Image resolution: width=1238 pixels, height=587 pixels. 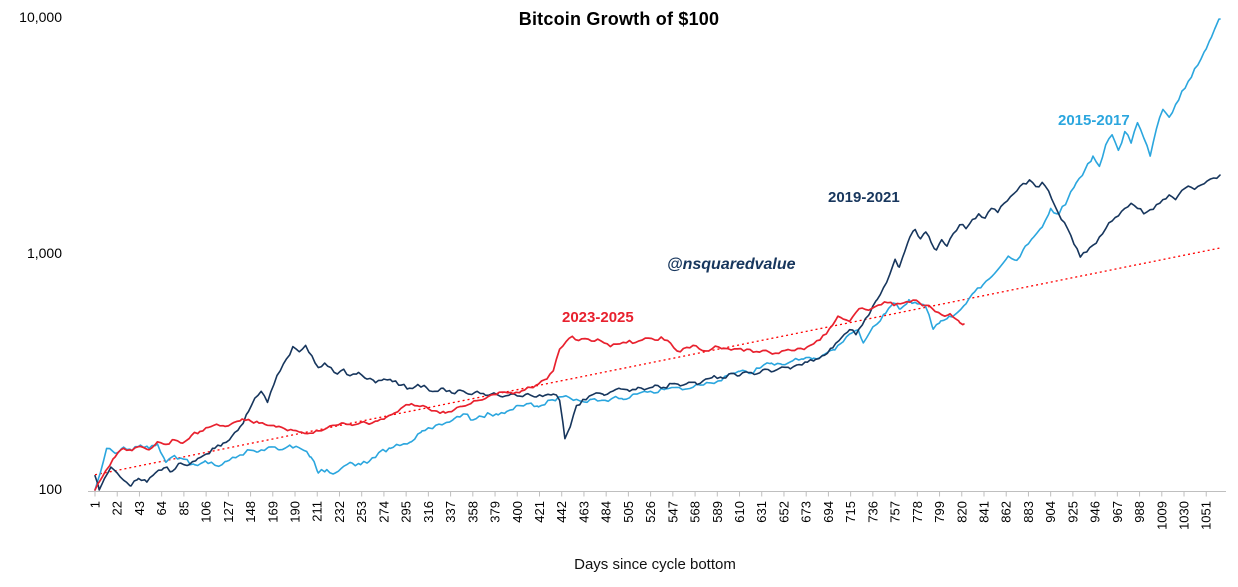 What do you see at coordinates (717, 512) in the screenshot?
I see `x-tick-label: 589` at bounding box center [717, 512].